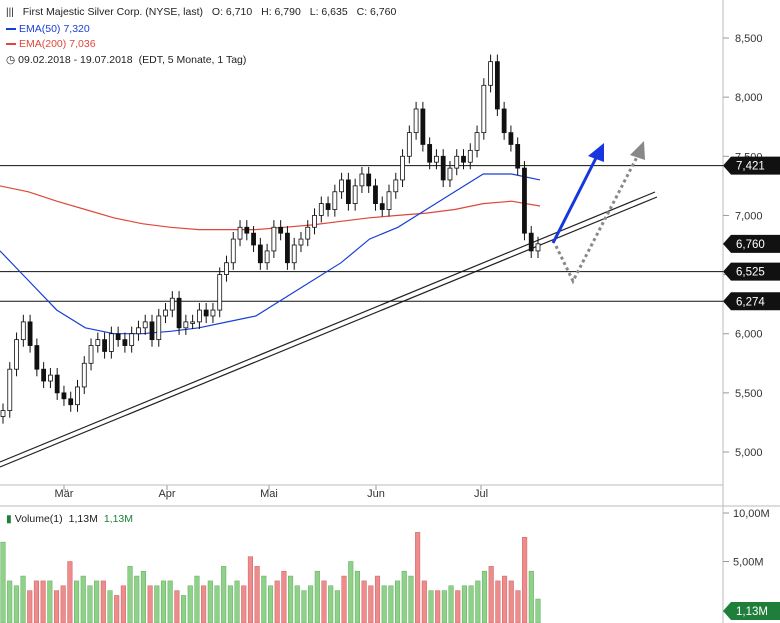 The width and height of the screenshot is (780, 623). What do you see at coordinates (11, 60) in the screenshot?
I see `clock-icon: ◷` at bounding box center [11, 60].